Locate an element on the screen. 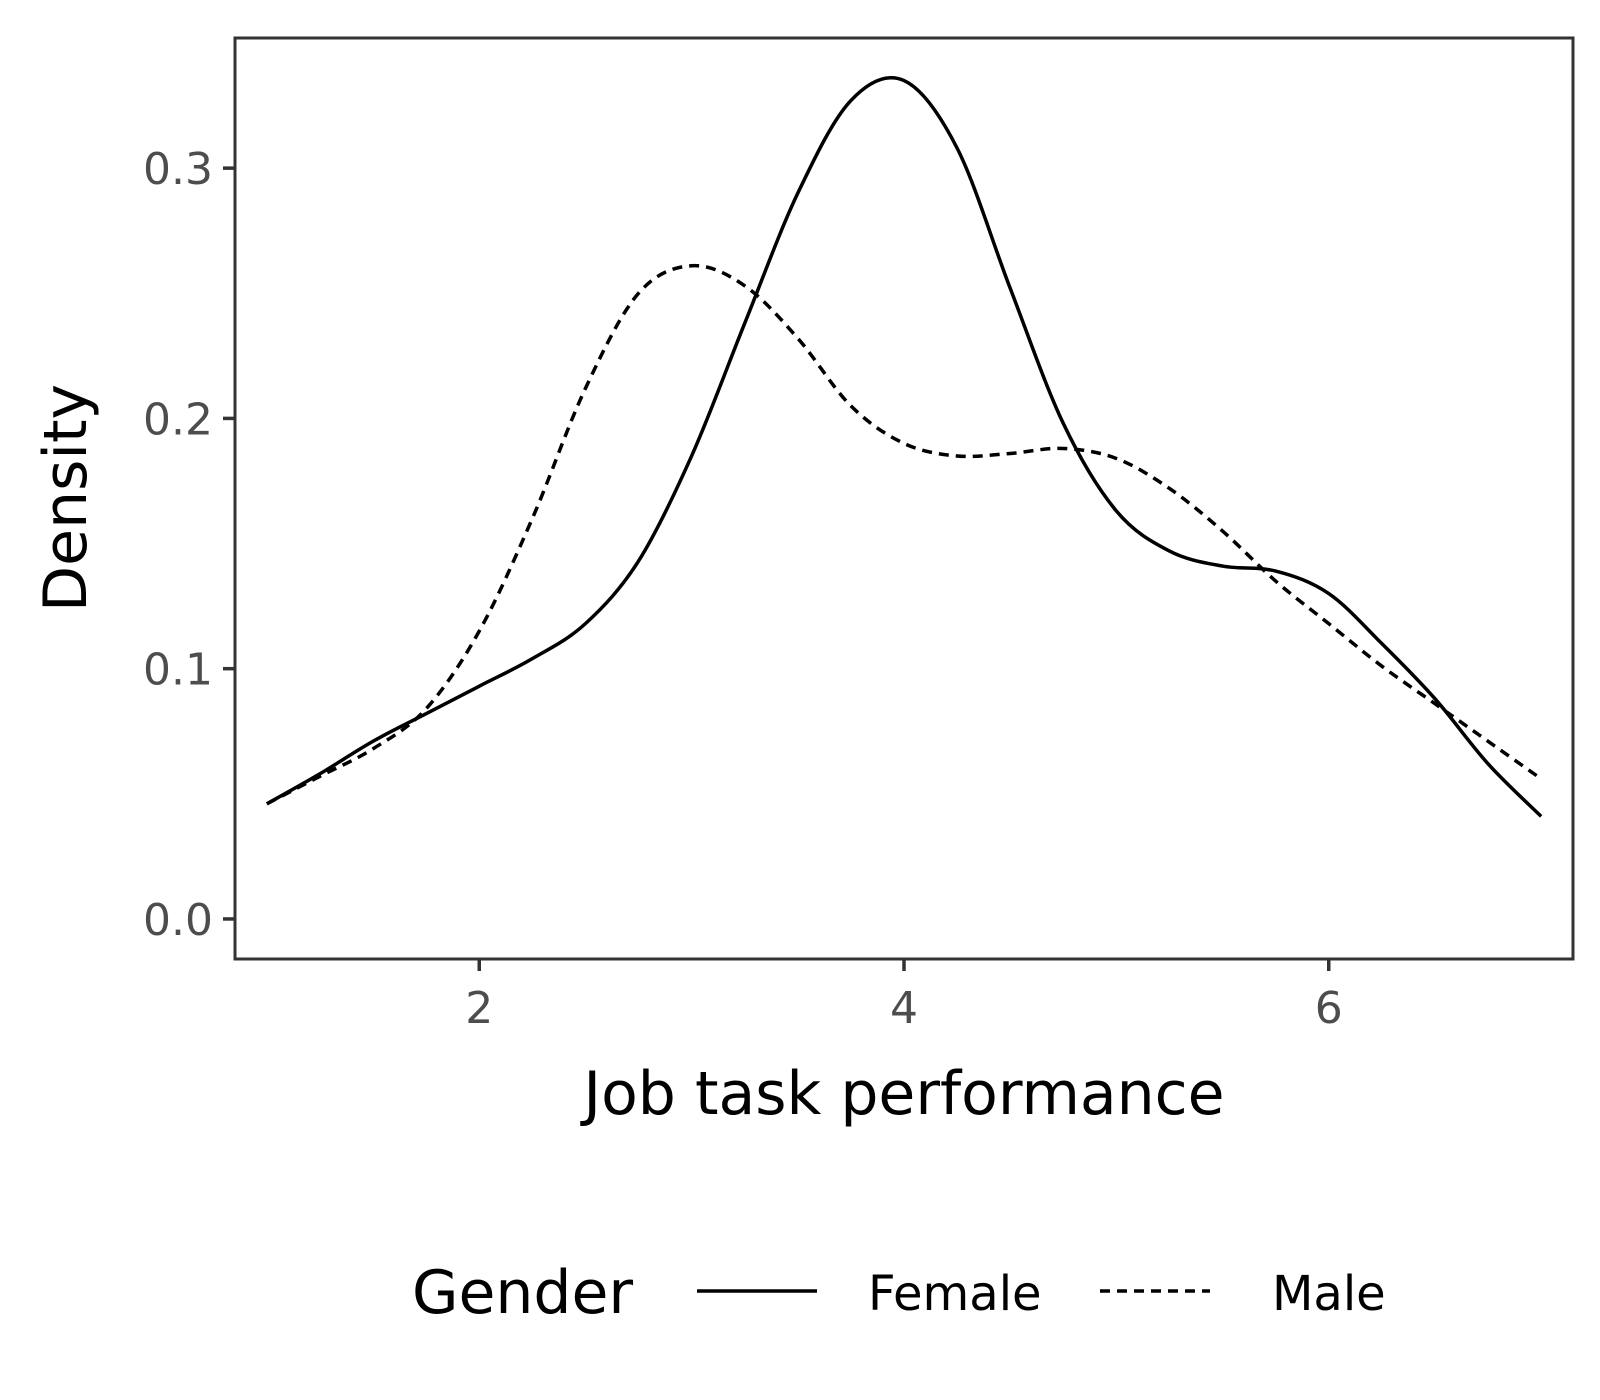  legend: Gender Female Male is located at coordinates (899, 1293).